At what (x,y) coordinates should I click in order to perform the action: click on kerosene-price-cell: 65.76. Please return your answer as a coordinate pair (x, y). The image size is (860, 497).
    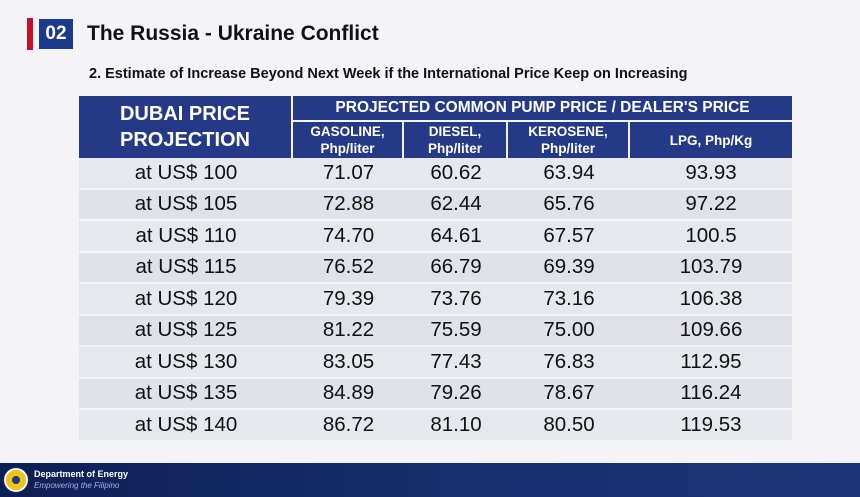
    Looking at the image, I should click on (569, 205).